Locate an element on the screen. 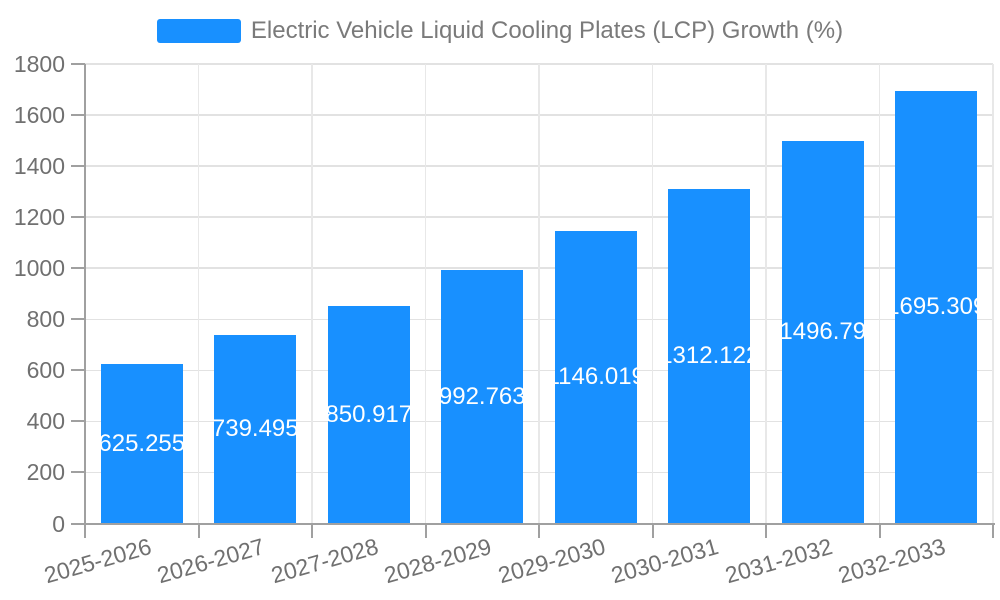  bar: 625.255 is located at coordinates (141, 443).